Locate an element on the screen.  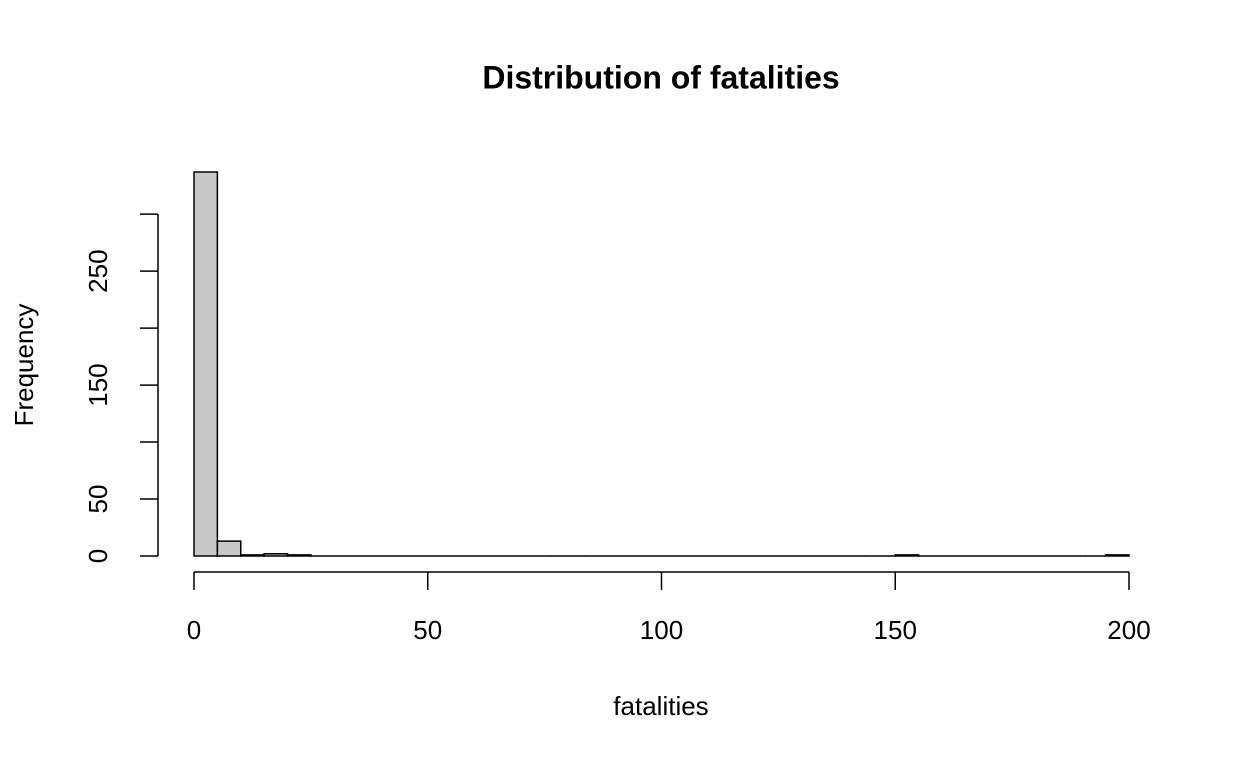
y-tick-label: 50 is located at coordinates (98, 499).